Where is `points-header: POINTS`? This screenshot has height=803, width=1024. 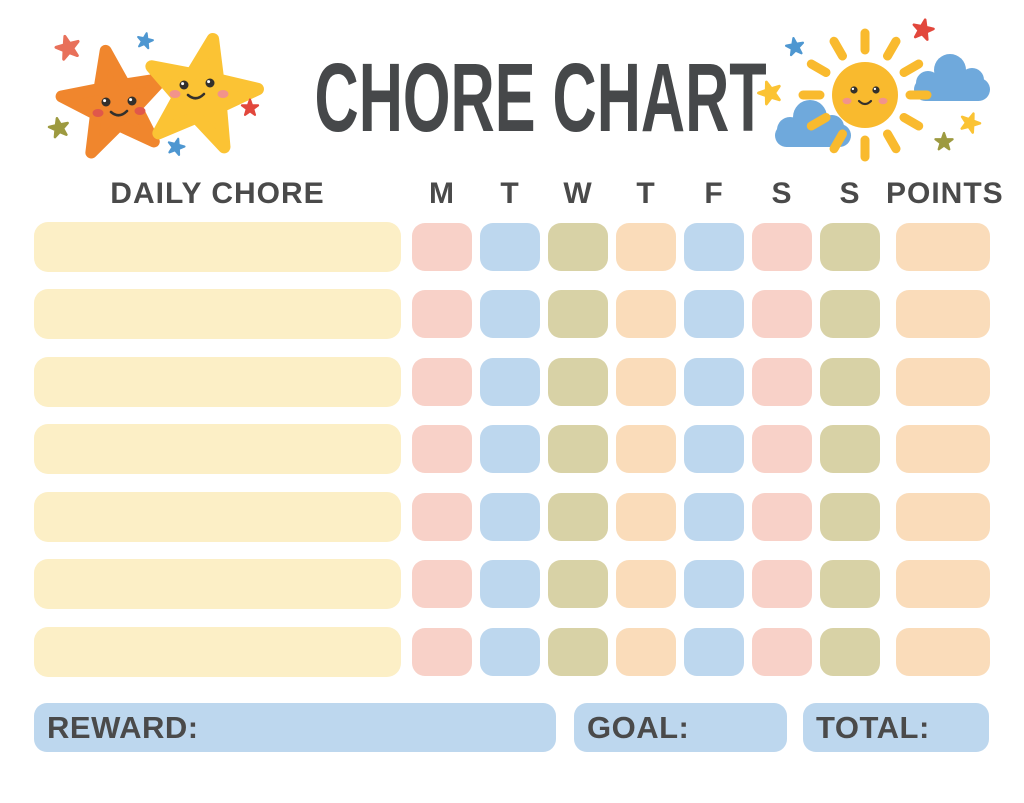 points-header: POINTS is located at coordinates (945, 193).